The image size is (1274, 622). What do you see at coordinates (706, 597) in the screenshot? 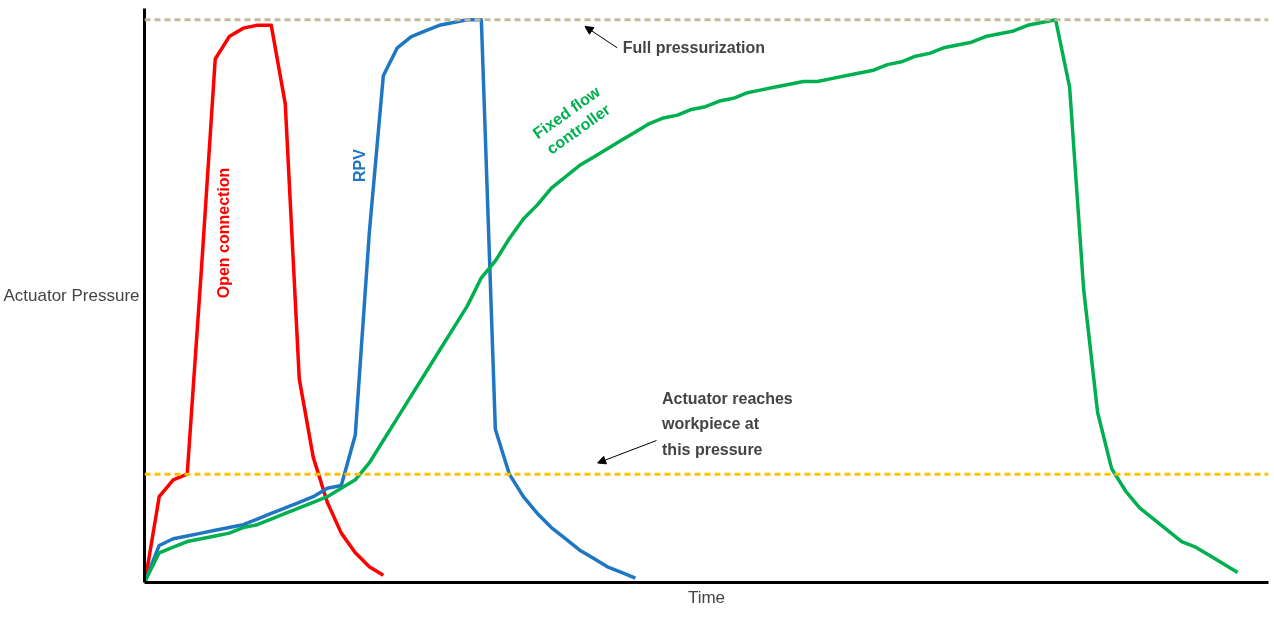
I see `x-axis-title: Time` at bounding box center [706, 597].